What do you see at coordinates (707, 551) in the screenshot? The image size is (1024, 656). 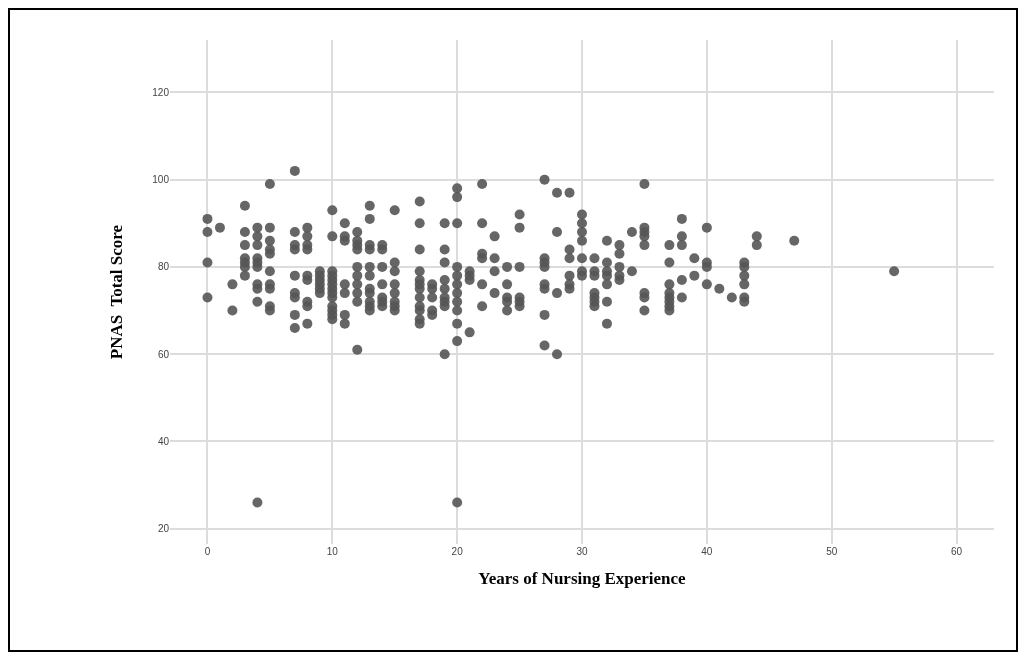 I see `x-tick-label: 40` at bounding box center [707, 551].